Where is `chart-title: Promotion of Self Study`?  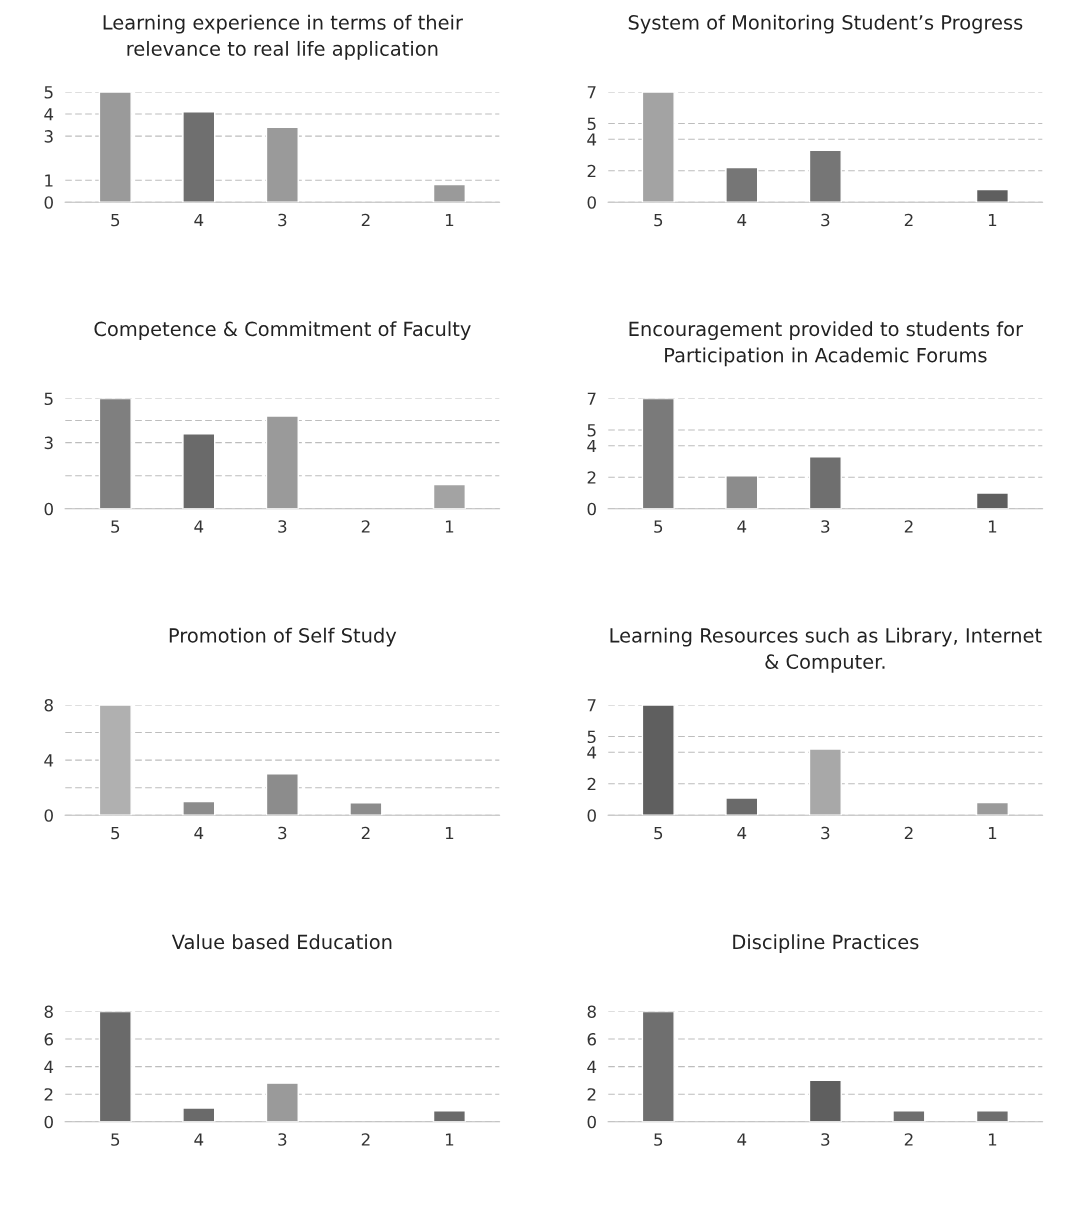 chart-title: Promotion of Self Study is located at coordinates (283, 637).